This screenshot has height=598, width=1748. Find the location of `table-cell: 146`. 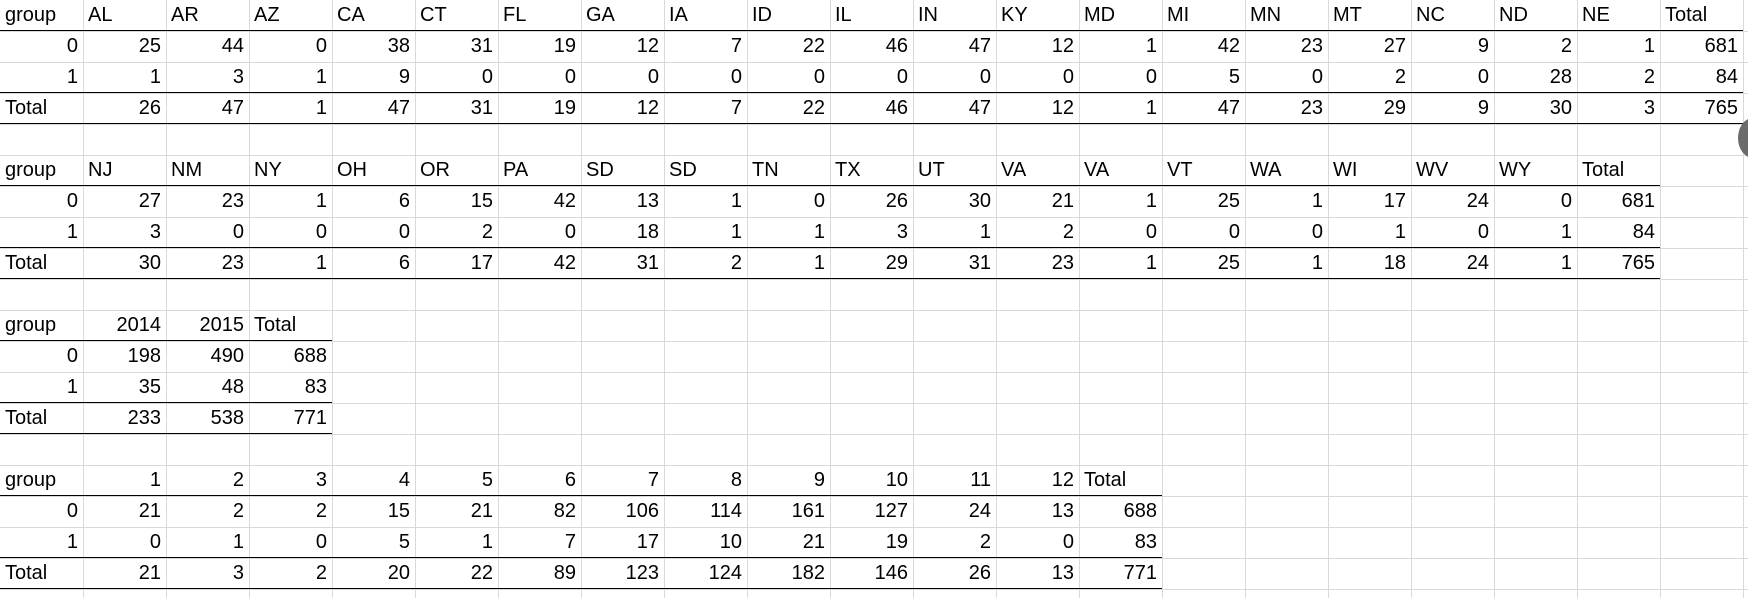

table-cell: 146 is located at coordinates (891, 573).